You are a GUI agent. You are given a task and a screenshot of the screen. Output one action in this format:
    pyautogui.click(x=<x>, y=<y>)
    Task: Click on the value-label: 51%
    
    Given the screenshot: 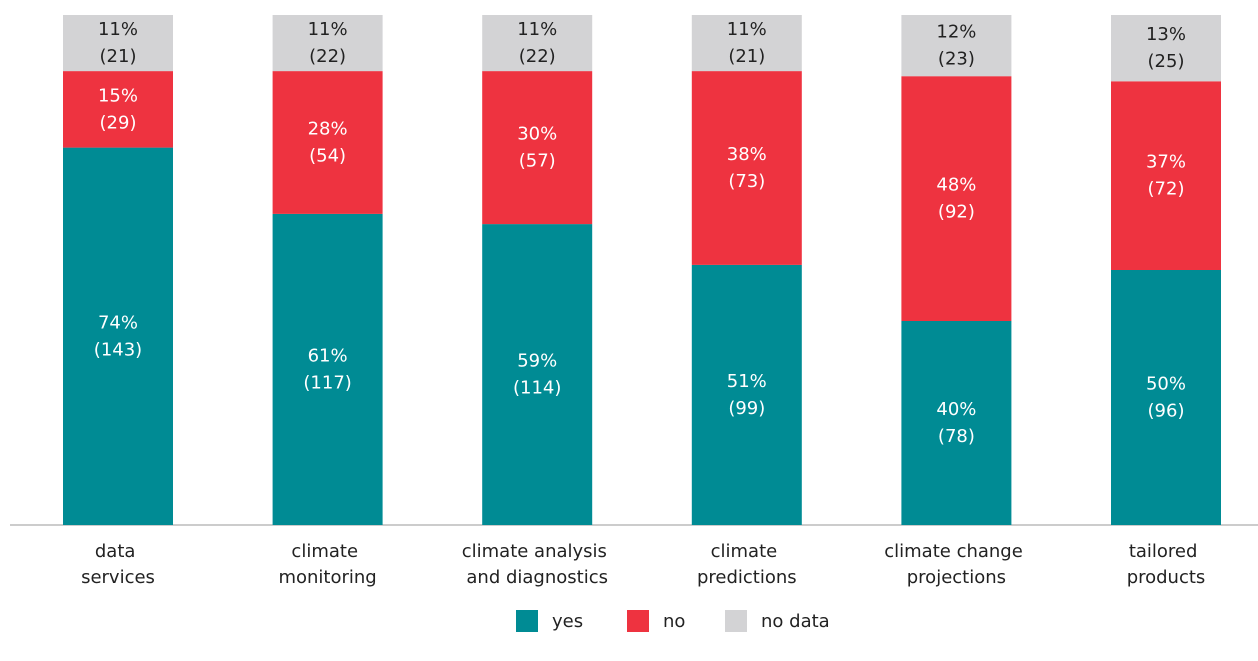 What is the action you would take?
    pyautogui.click(x=747, y=381)
    